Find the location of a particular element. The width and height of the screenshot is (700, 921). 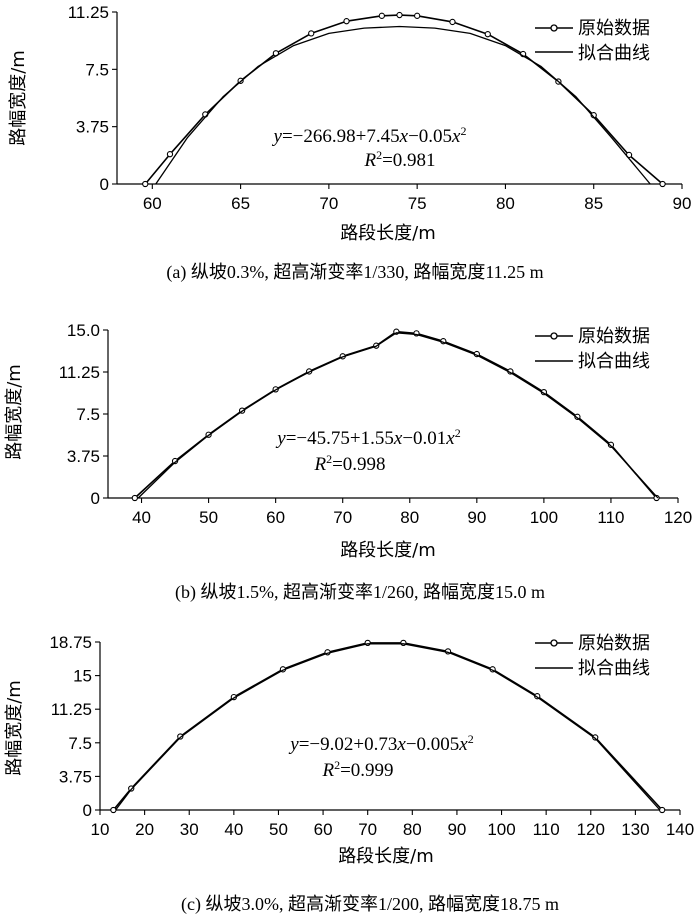

r-squared: R2=0.981 is located at coordinates (399, 159).